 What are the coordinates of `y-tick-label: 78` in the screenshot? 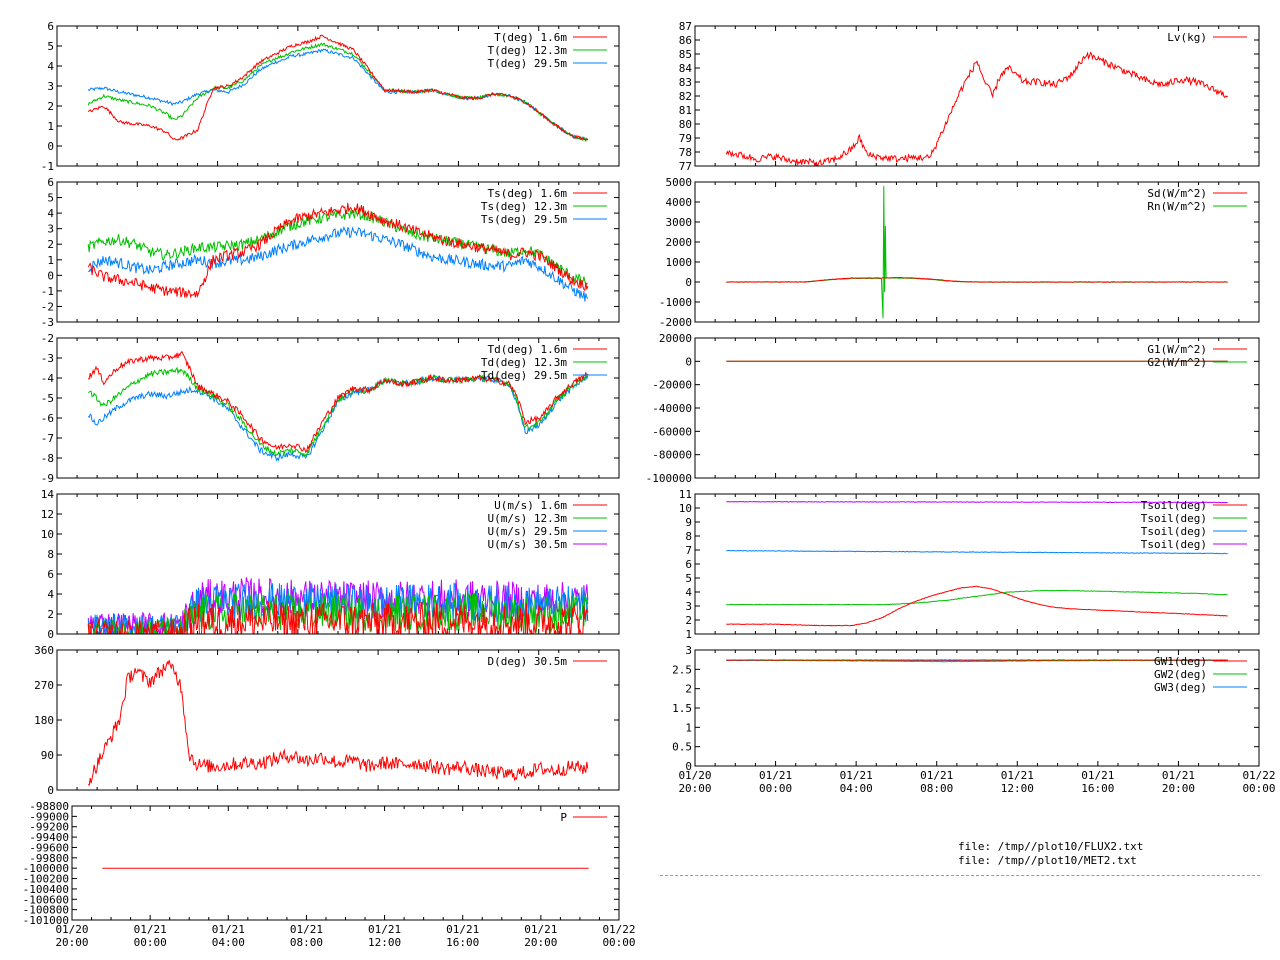 It's located at (685, 152).